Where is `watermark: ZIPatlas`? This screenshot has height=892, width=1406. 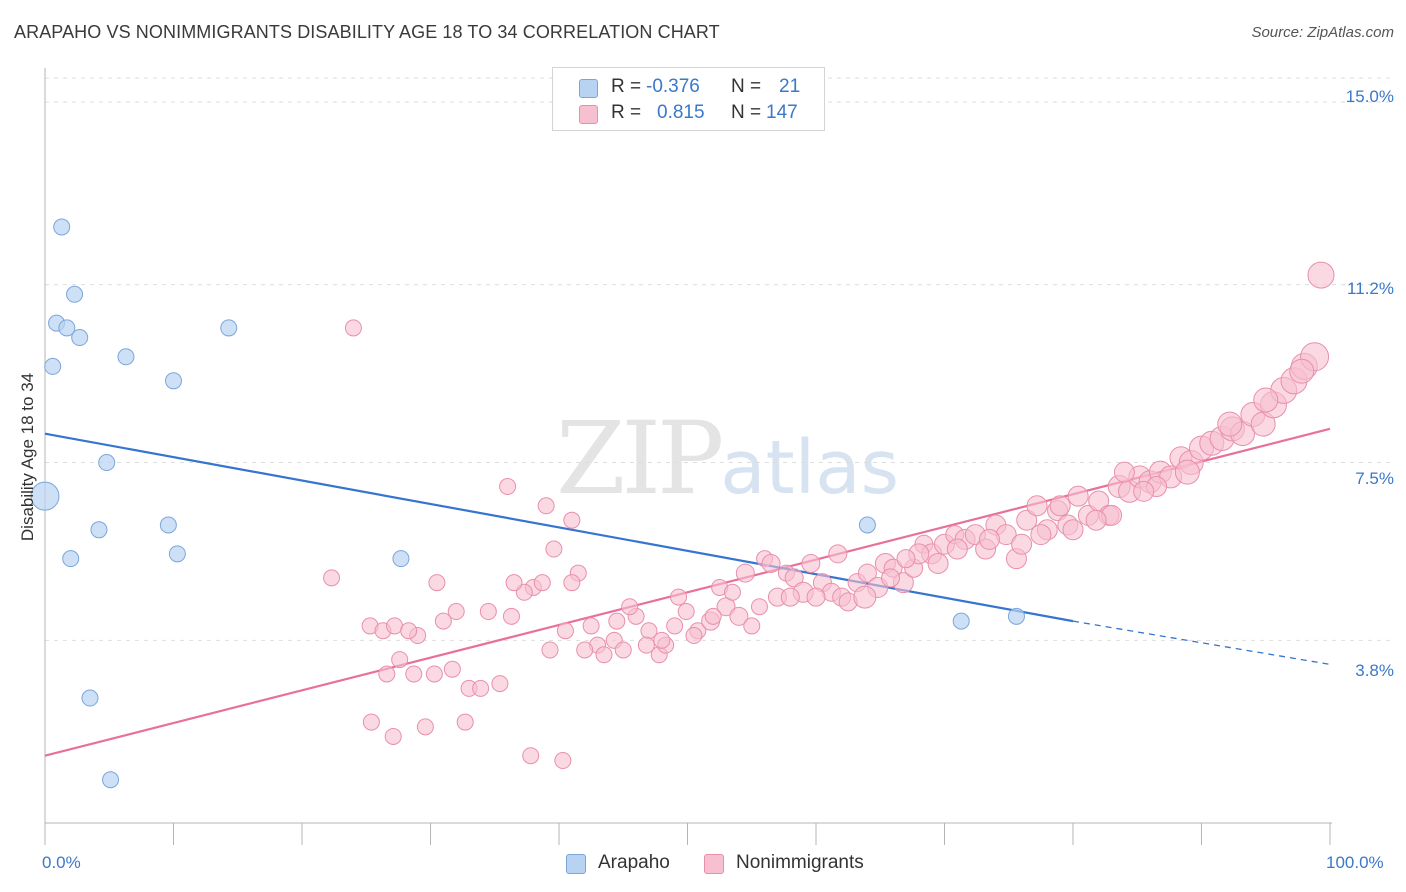 watermark: ZIPatlas is located at coordinates (727, 458).